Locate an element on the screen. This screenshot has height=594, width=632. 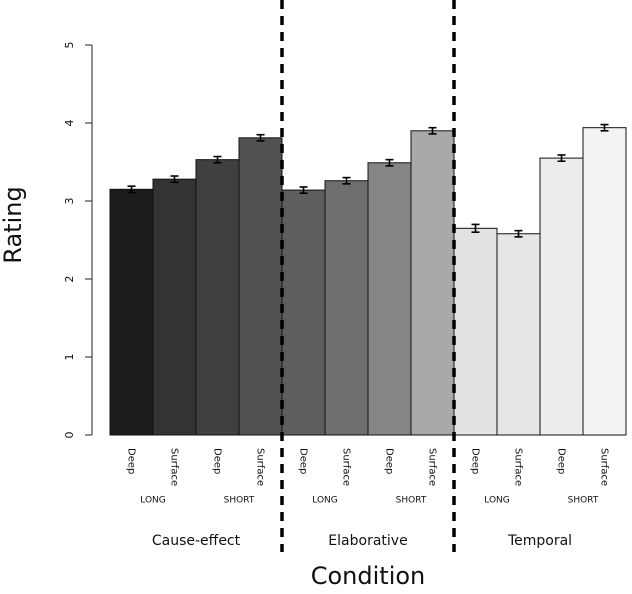
group-label: Temporal is located at coordinates (539, 541).